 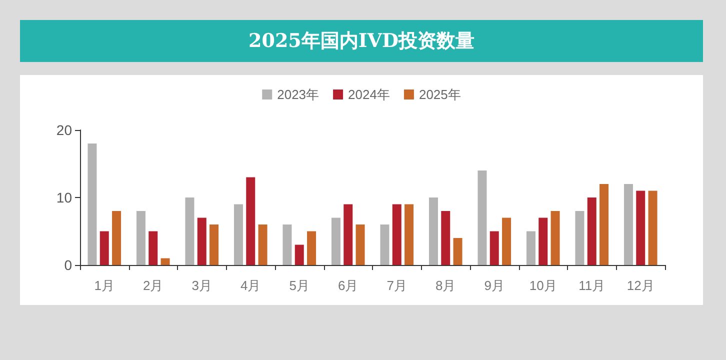 I want to click on y-tick-label: 0, so click(x=68, y=265).